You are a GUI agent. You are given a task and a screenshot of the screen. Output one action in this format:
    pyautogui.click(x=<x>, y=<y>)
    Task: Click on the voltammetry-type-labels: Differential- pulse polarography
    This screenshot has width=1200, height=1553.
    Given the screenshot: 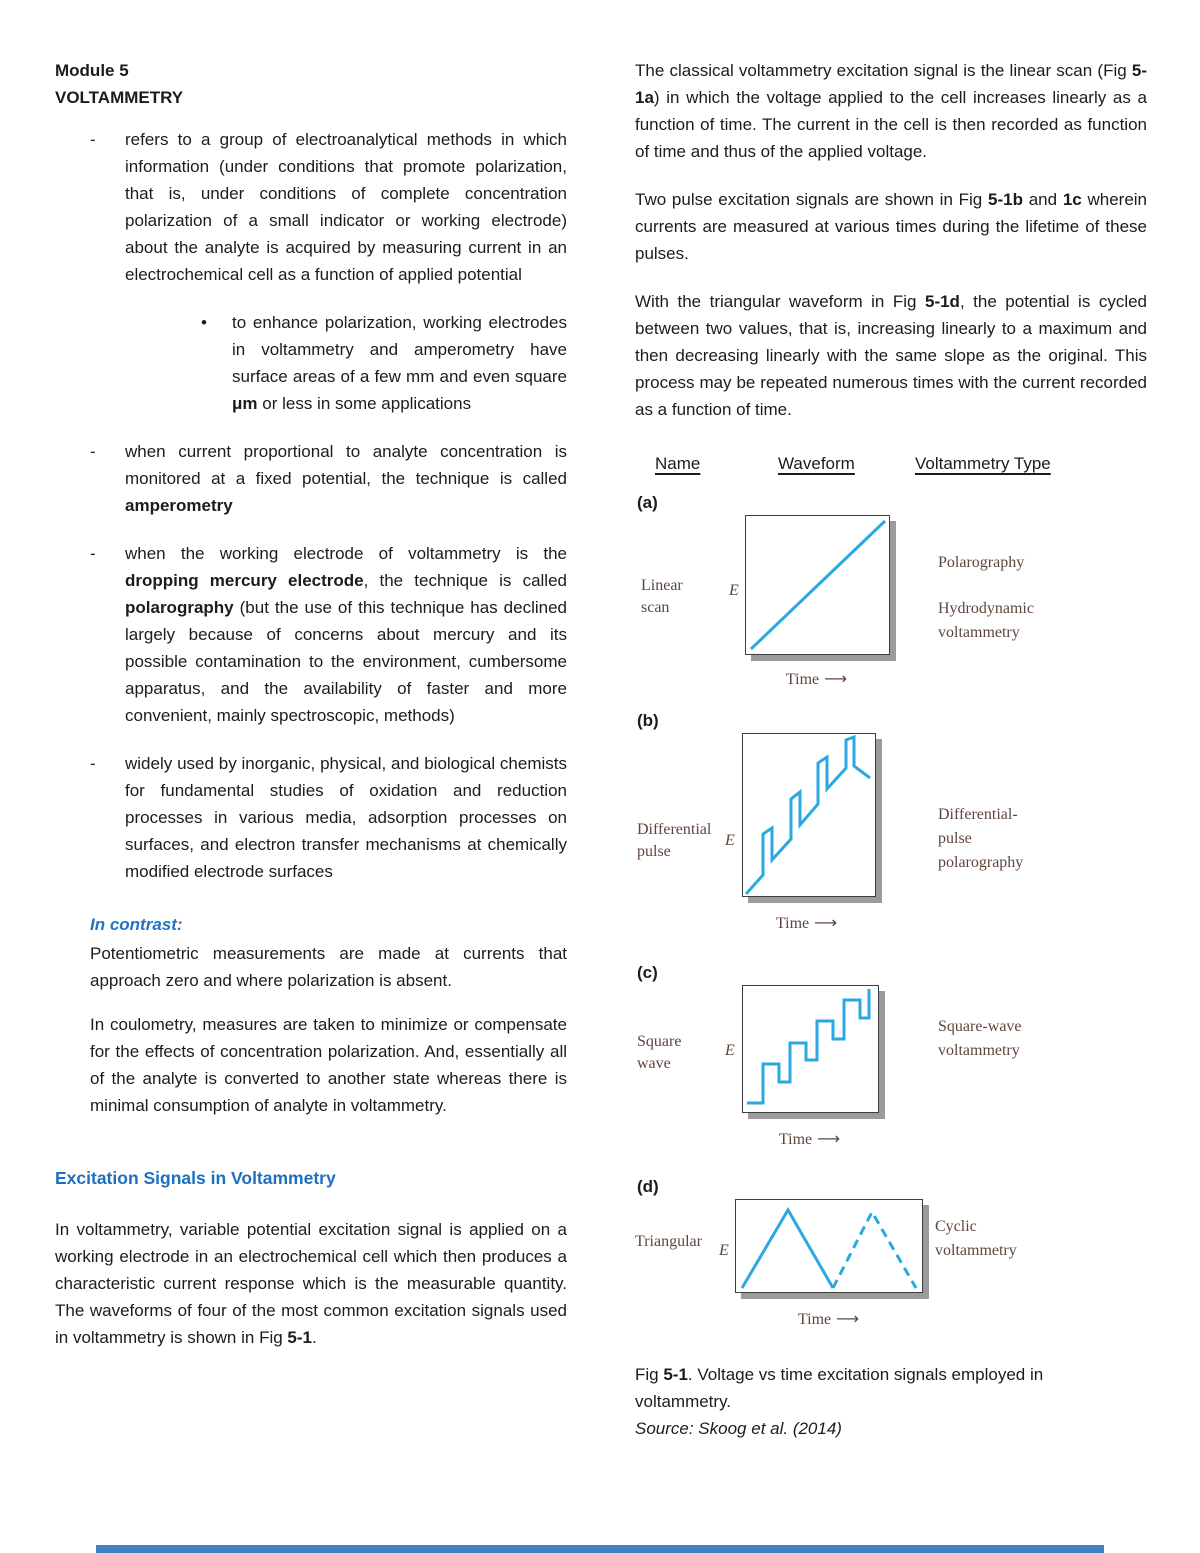 What is the action you would take?
    pyautogui.click(x=981, y=838)
    